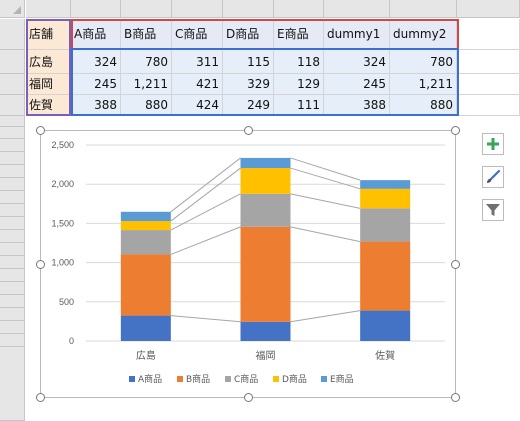 This screenshot has height=421, width=520. Describe the element at coordinates (357, 34) in the screenshot. I see `header-cell: dummy1` at that location.